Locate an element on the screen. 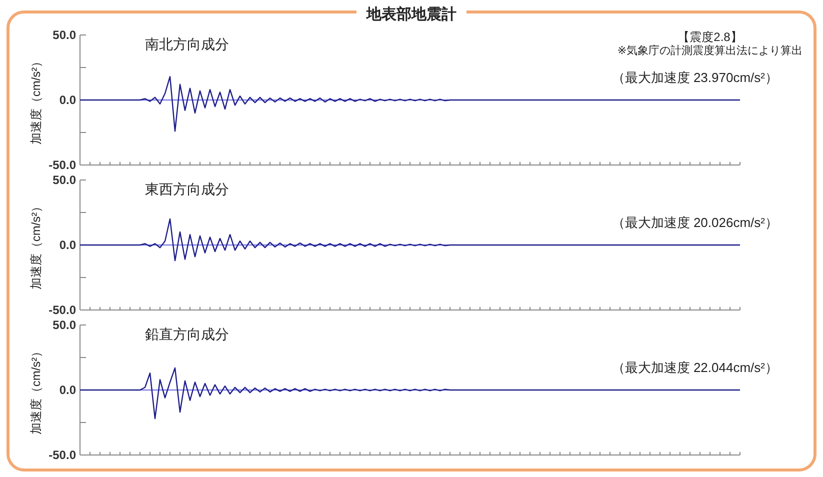 The width and height of the screenshot is (823, 477). annotation: （最大加速度 20.026cm/s²） is located at coordinates (695, 222).